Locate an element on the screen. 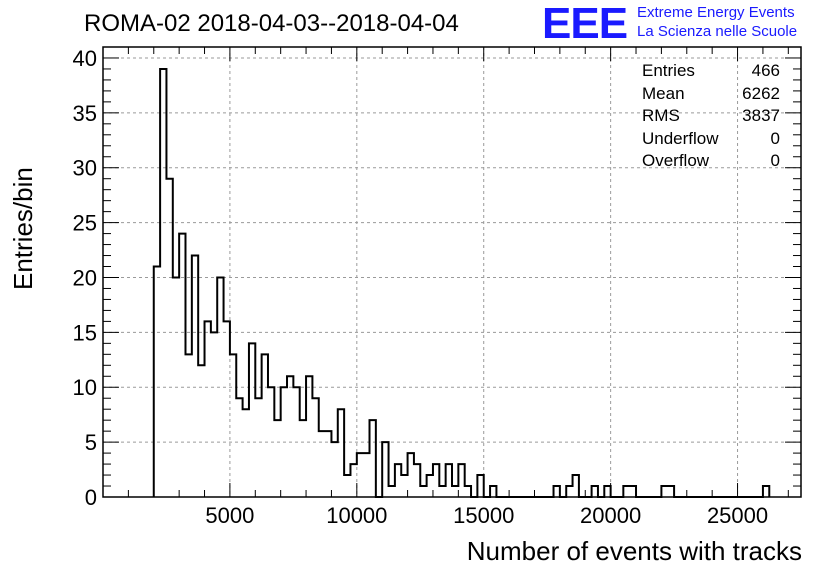 The width and height of the screenshot is (836, 572). stat-row-mean: Mean 6262 is located at coordinates (711, 94).